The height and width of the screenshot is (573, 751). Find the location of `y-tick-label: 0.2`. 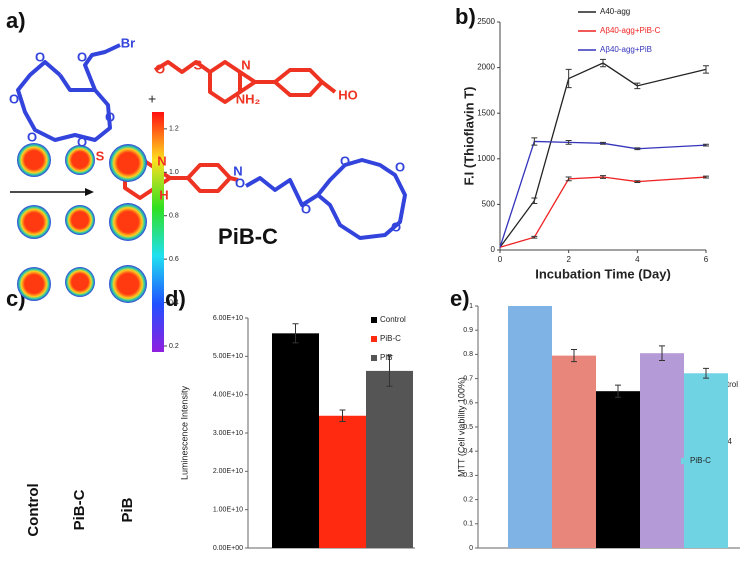

y-tick-label: 0.2 is located at coordinates (468, 499).